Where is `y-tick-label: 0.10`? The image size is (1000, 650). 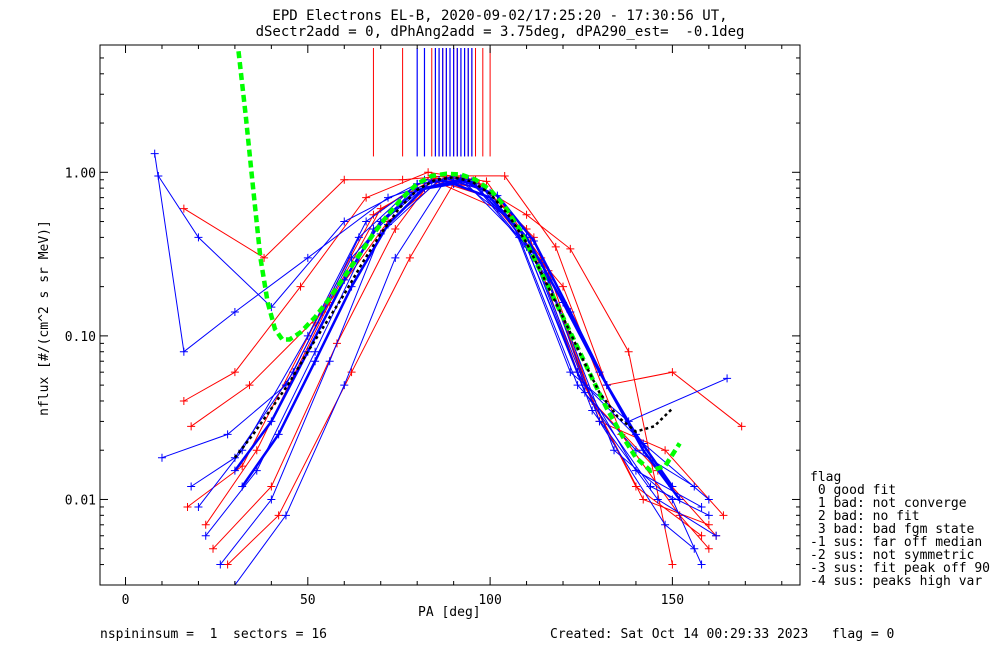
y-tick-label: 0.10 is located at coordinates (80, 337).